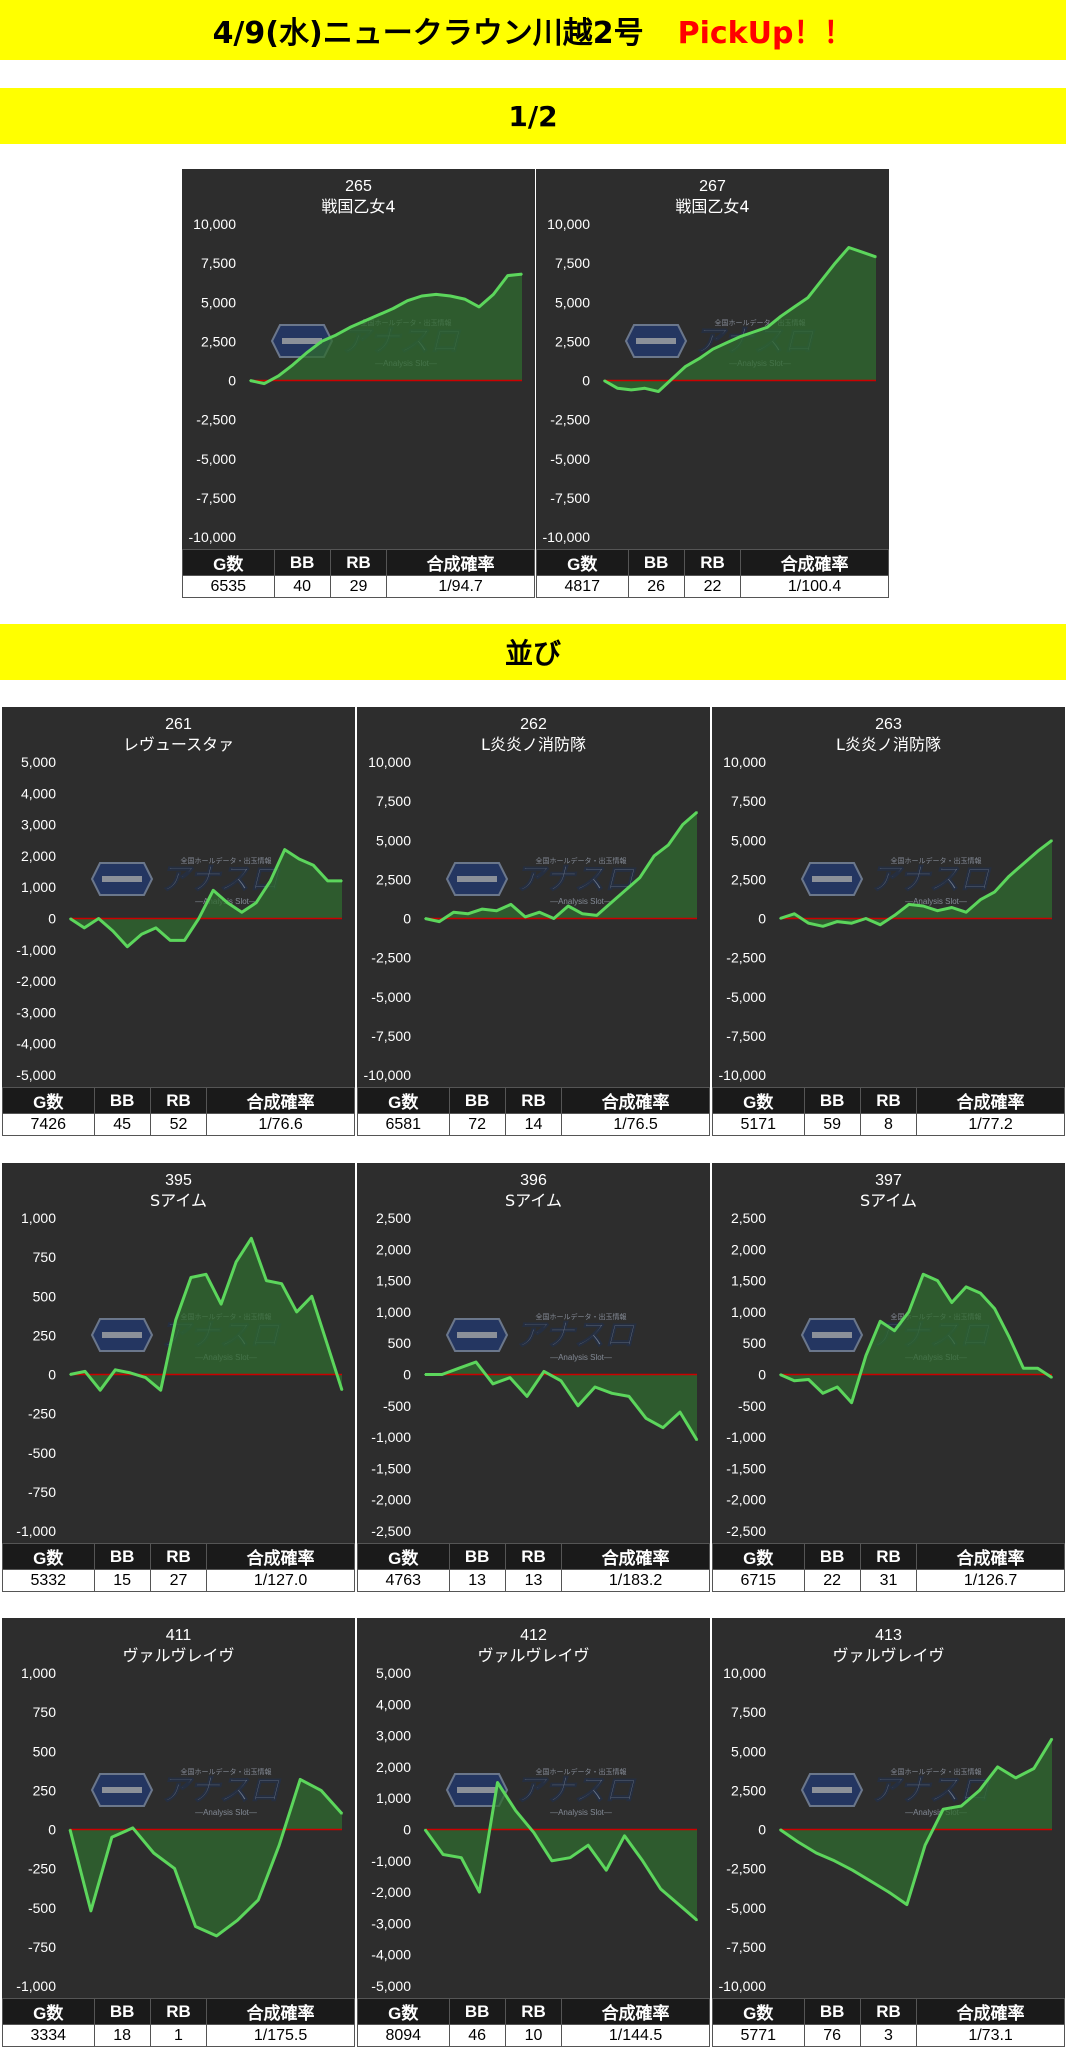 This screenshot has height=2048, width=1066. What do you see at coordinates (758, 1124) in the screenshot?
I see `stats-value-games: 5171` at bounding box center [758, 1124].